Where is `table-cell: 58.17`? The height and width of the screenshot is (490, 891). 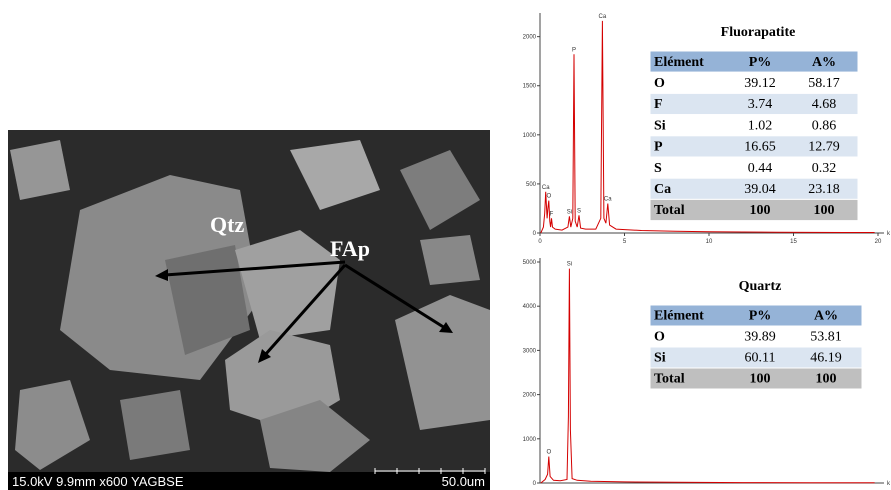 table-cell: 58.17 is located at coordinates (824, 83).